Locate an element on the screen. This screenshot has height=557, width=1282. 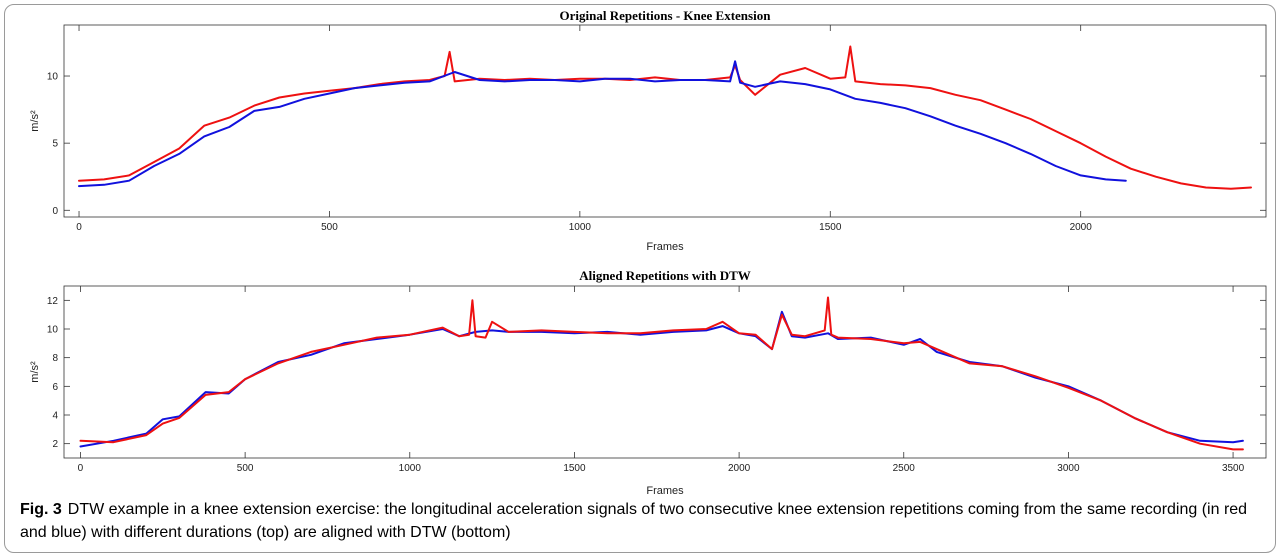
y-tick-label: 5 is located at coordinates (55, 144).